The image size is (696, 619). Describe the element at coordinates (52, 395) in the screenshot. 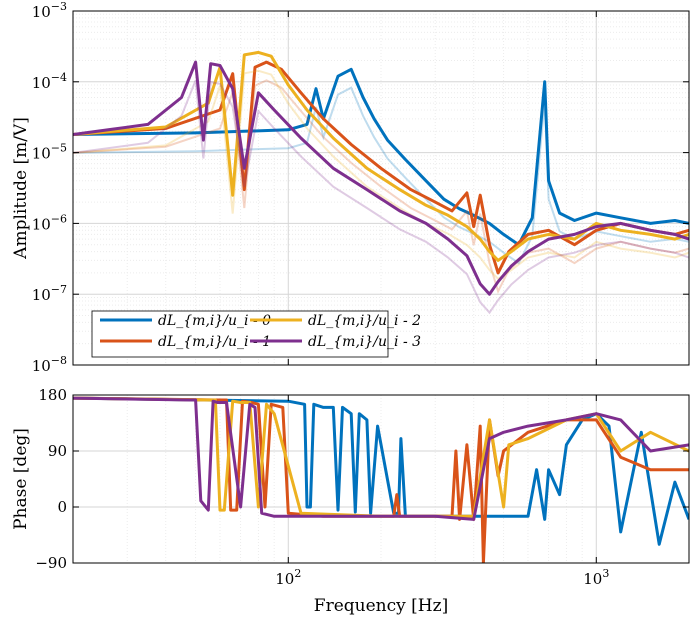

I see `phase-y-tick-label: 180` at that location.